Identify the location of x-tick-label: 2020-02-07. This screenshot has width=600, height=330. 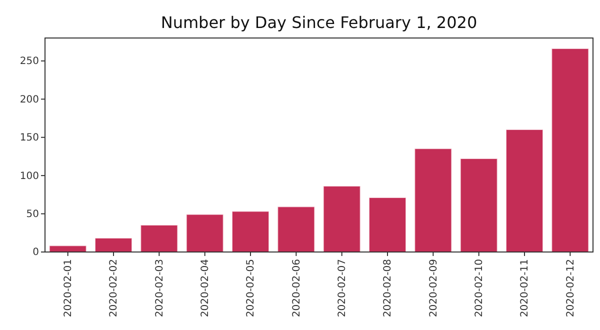
(342, 288).